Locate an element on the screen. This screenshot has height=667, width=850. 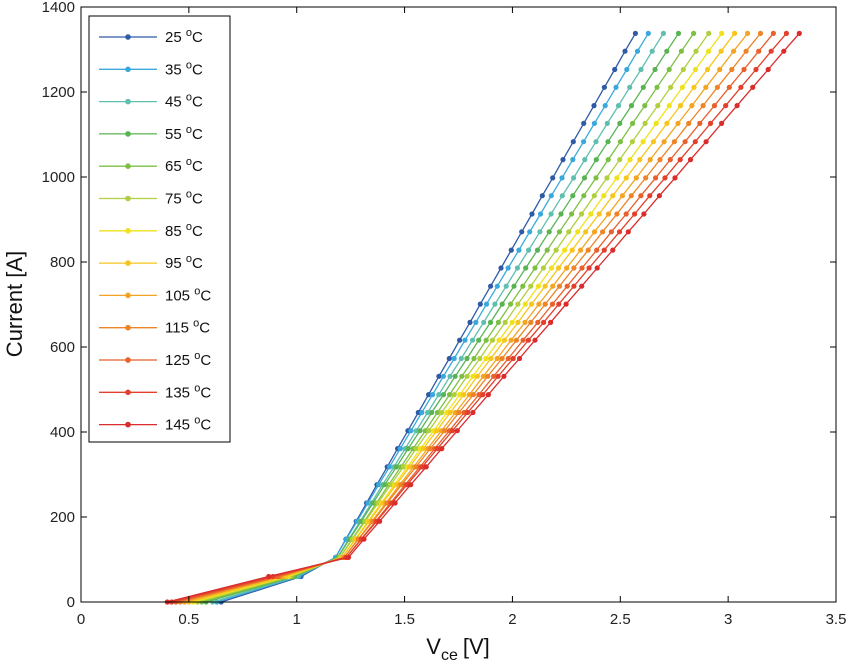
x-tick-label: 1.5 is located at coordinates (404, 619).